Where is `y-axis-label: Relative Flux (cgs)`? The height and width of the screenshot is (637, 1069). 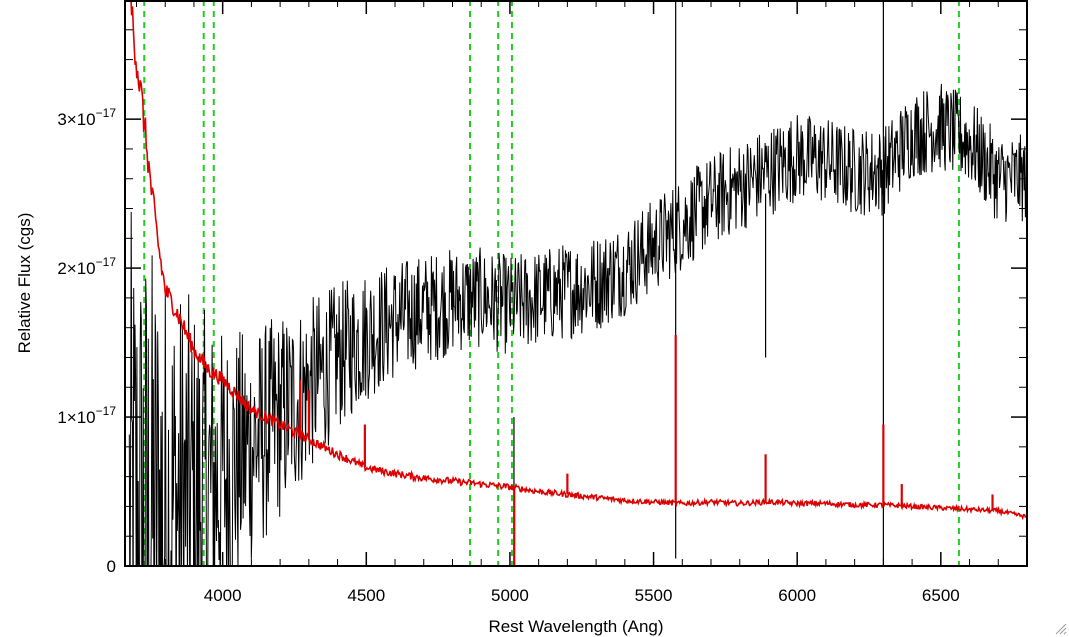
y-axis-label: Relative Flux (cgs) is located at coordinates (24, 283).